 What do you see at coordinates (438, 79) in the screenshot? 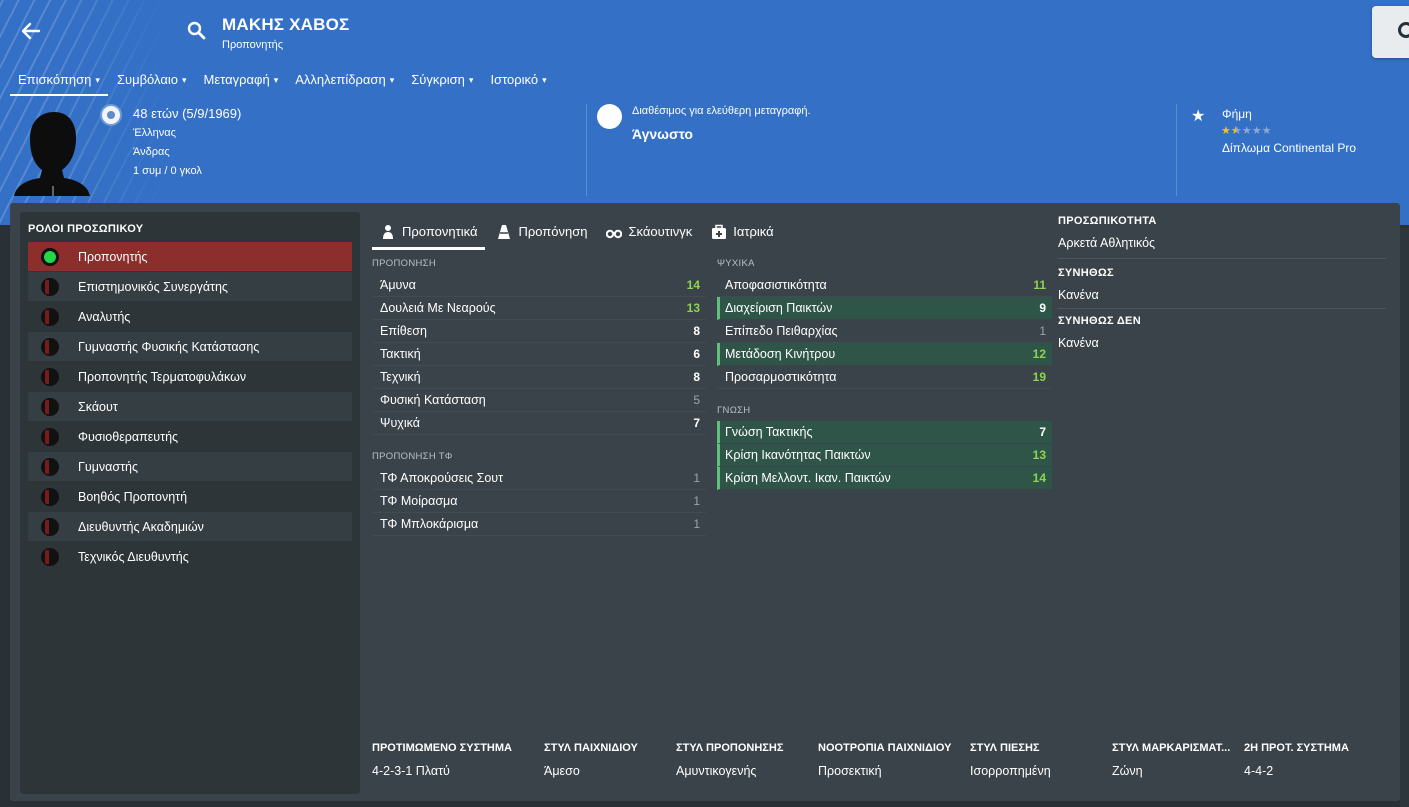
I see `tab-label: Σύγκριση` at bounding box center [438, 79].